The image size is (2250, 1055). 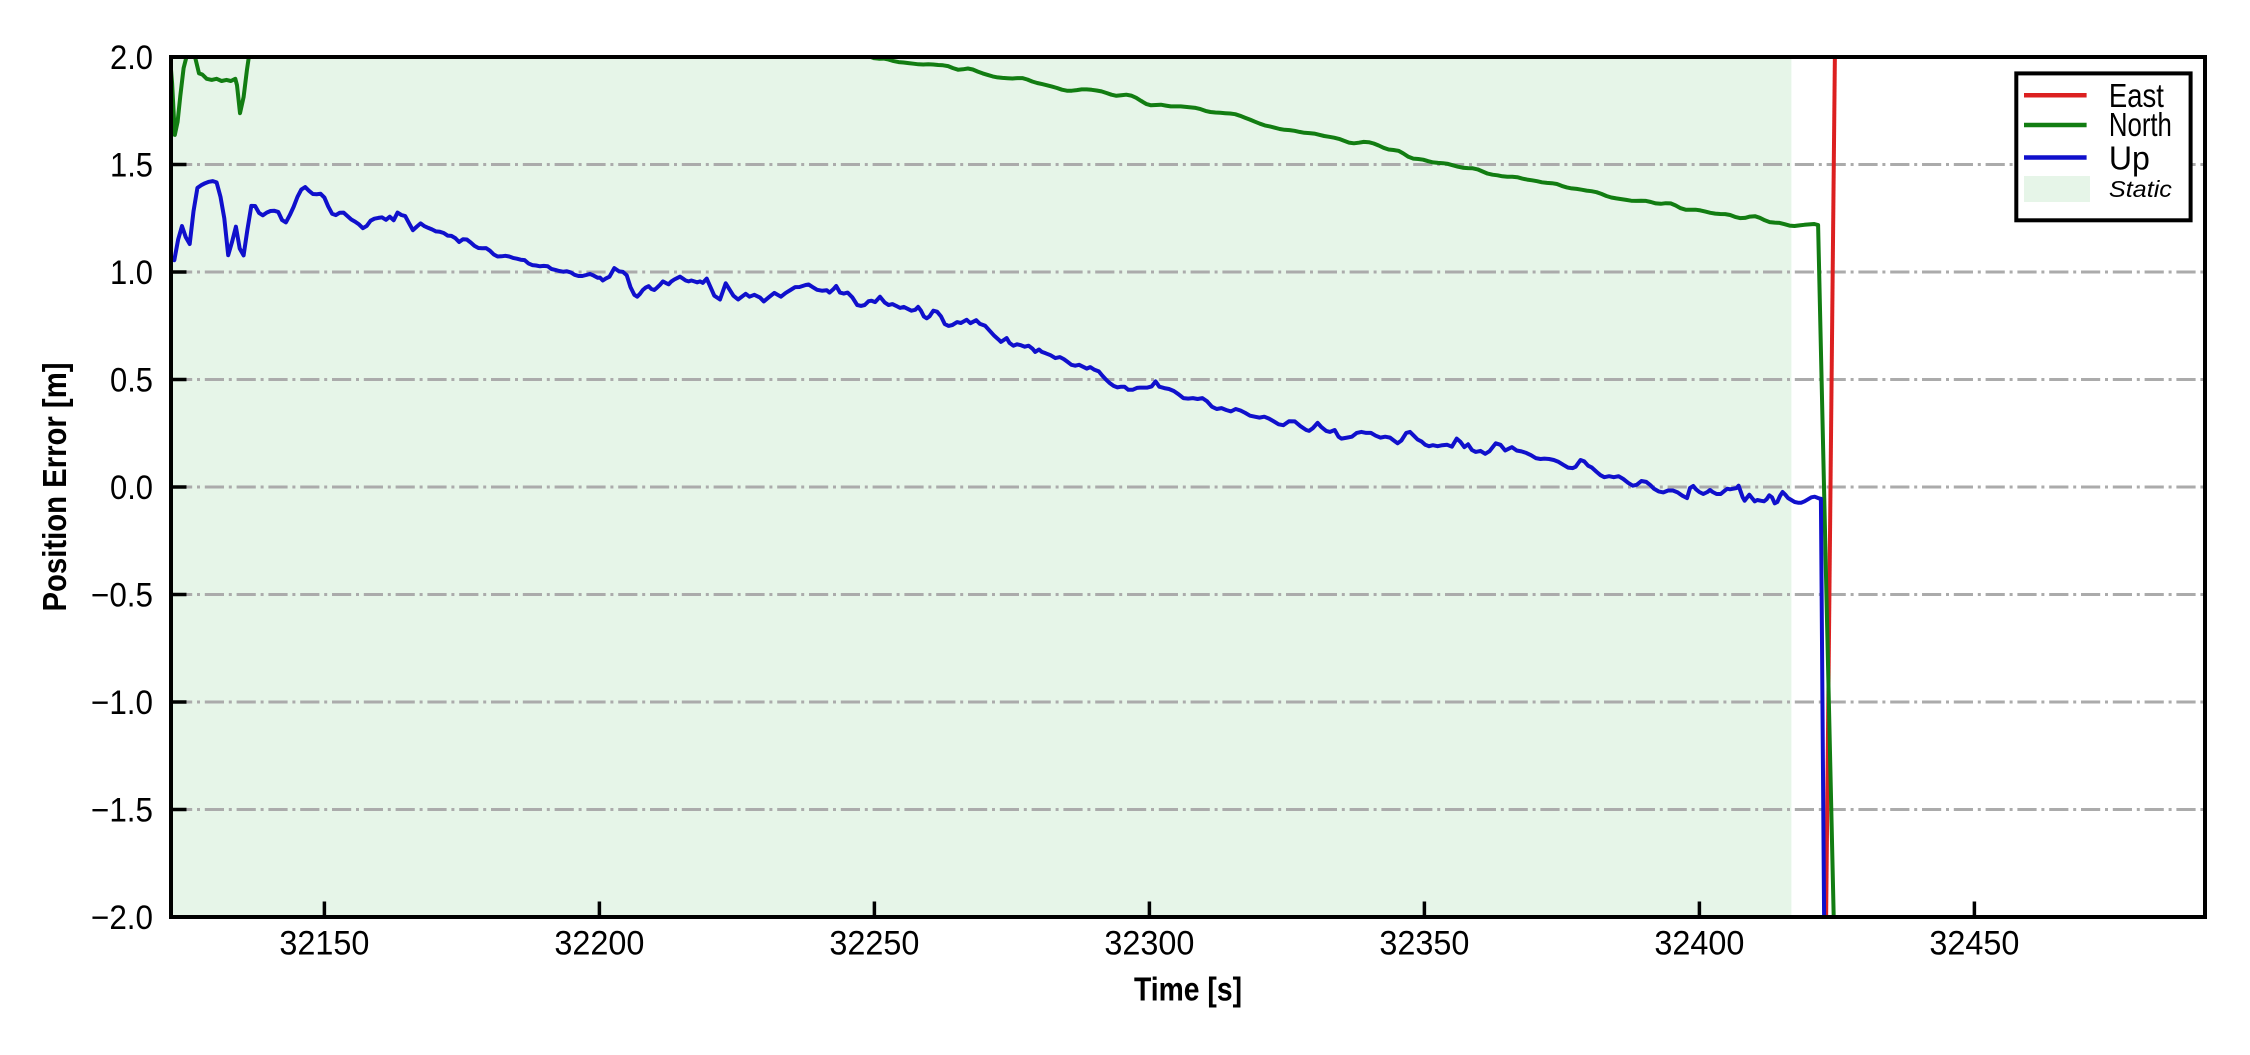 What do you see at coordinates (54, 487) in the screenshot?
I see `svg-text: Position Error [m]` at bounding box center [54, 487].